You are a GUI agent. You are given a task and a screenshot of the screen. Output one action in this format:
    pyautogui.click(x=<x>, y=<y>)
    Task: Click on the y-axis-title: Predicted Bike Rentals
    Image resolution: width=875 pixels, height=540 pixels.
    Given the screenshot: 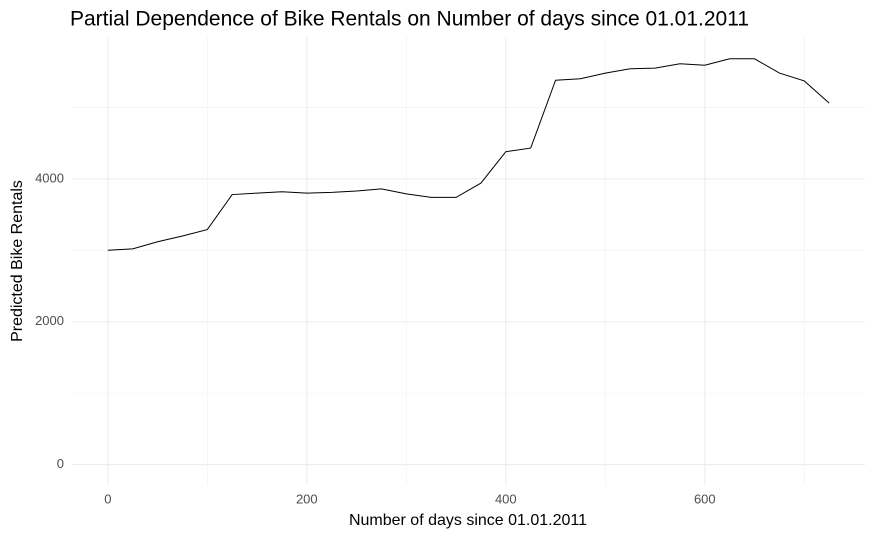 What is the action you would take?
    pyautogui.click(x=17, y=261)
    